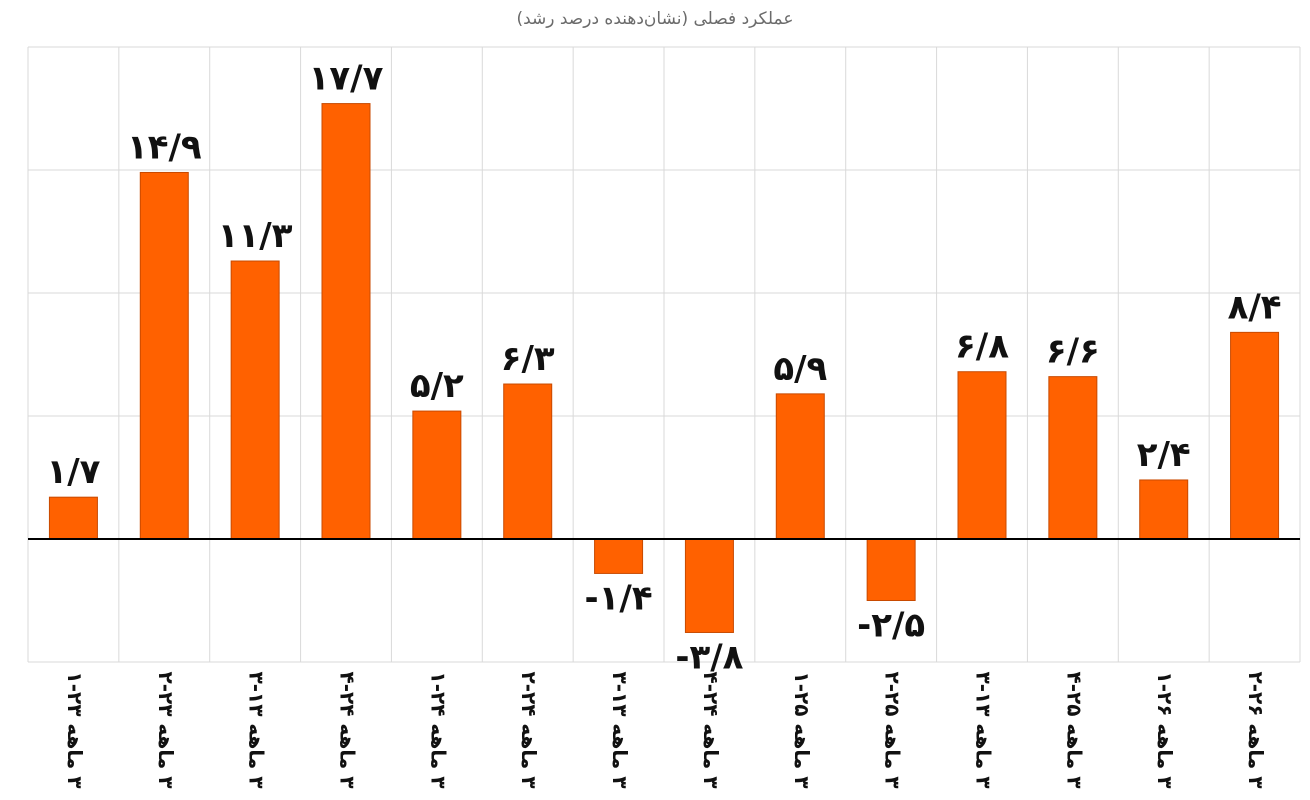  What do you see at coordinates (802, 730) in the screenshot?
I see `x-tick-label-9: ۳ ماهه ۲۵-۱` at bounding box center [802, 730].